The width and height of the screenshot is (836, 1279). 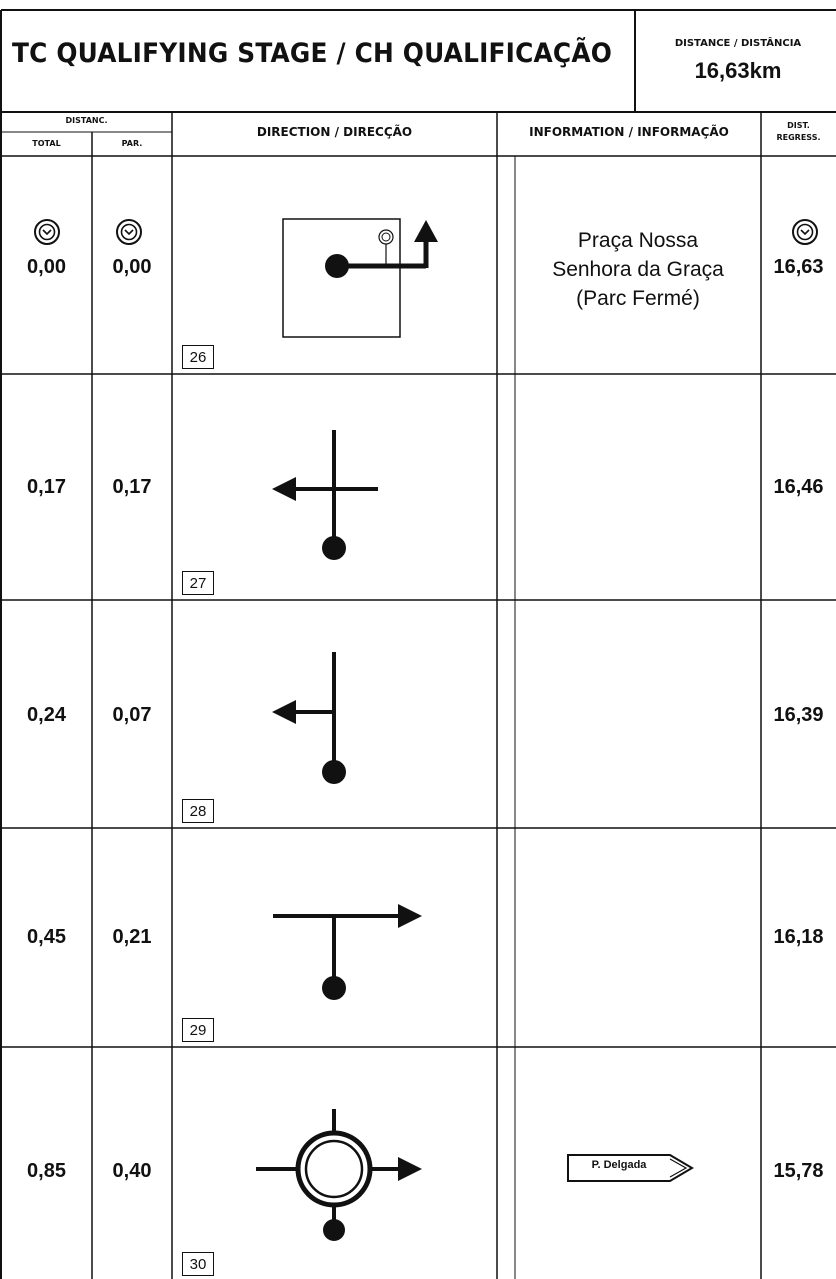 What do you see at coordinates (198, 1030) in the screenshot?
I see `instruction-number: 29` at bounding box center [198, 1030].